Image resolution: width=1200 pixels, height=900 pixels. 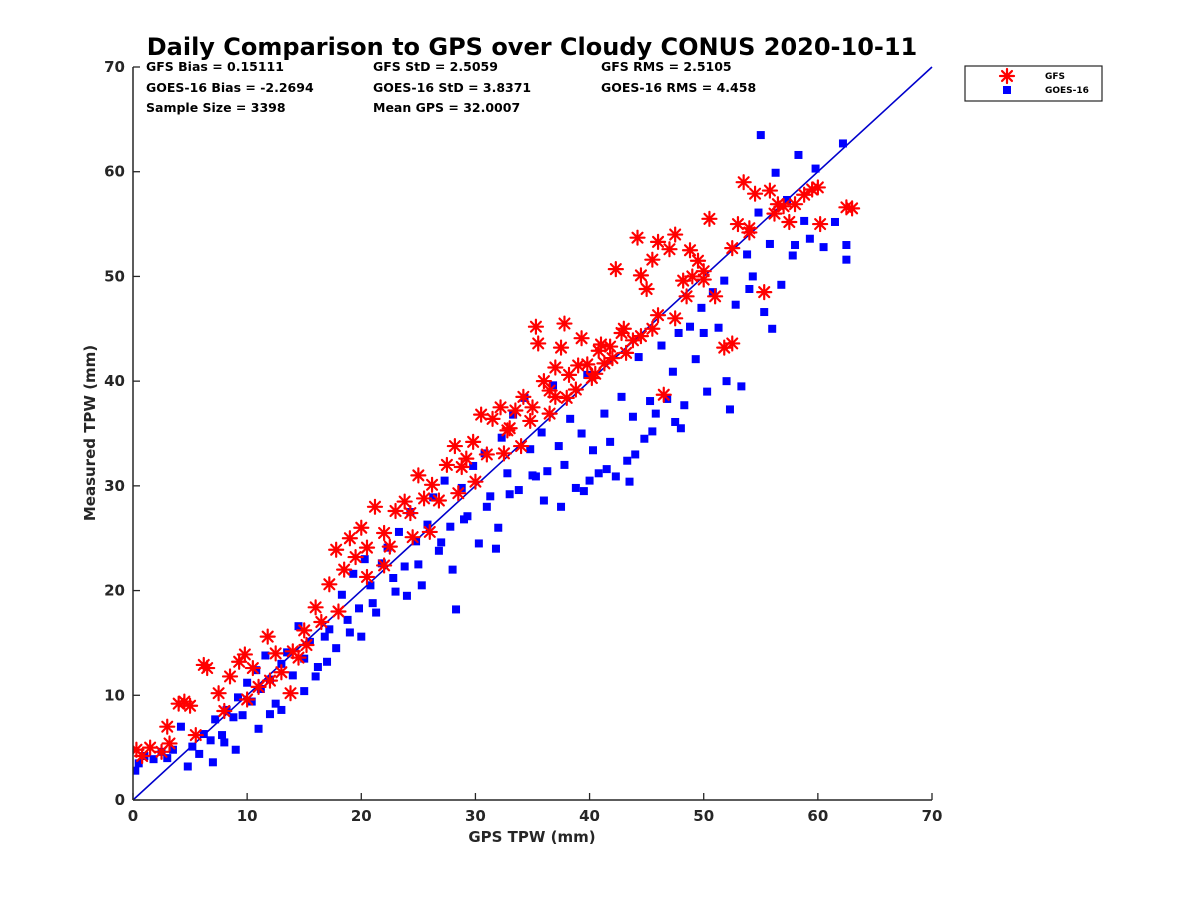 I want to click on legend-box, so click(x=1033, y=83).